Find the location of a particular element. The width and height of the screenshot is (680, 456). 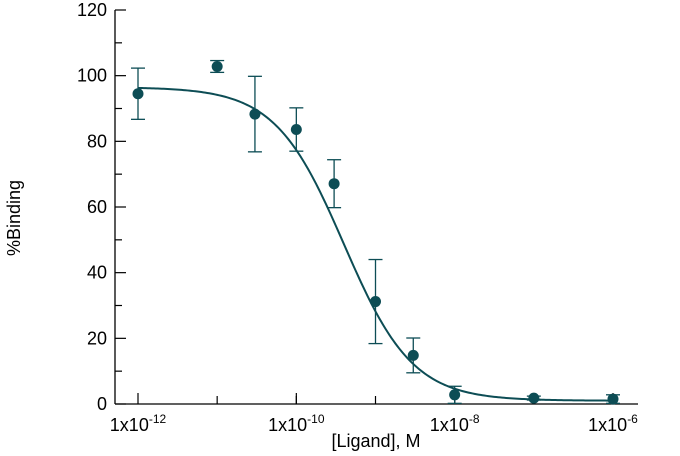

x-ticks: 1x10⁻¹² 1x10⁻¹⁰ 1x10⁻⁸ 1x10⁻⁶ is located at coordinates (374, 414).